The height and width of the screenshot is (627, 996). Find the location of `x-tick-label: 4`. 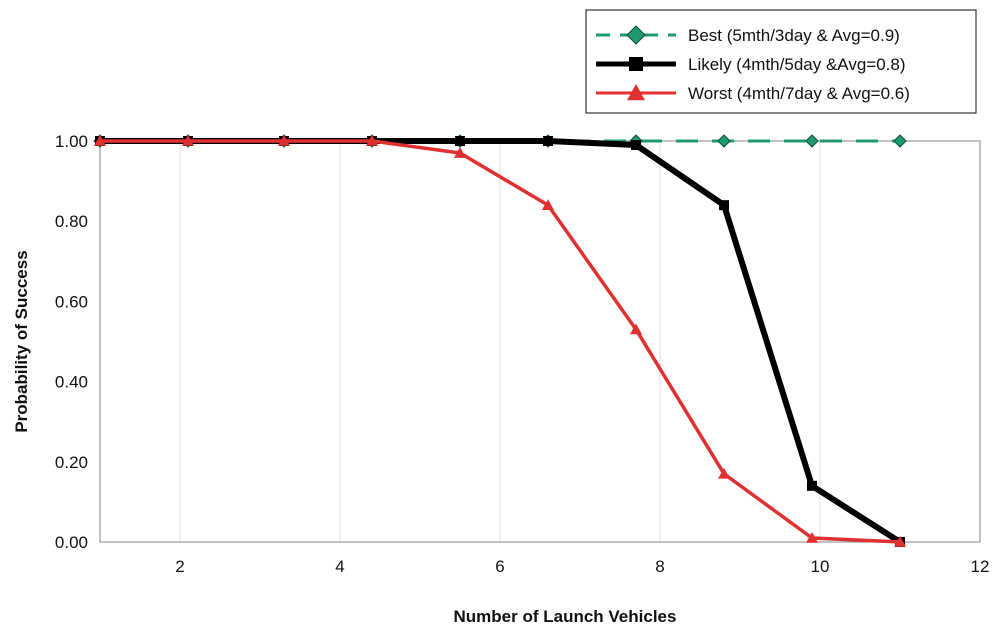

x-tick-label: 4 is located at coordinates (339, 566).